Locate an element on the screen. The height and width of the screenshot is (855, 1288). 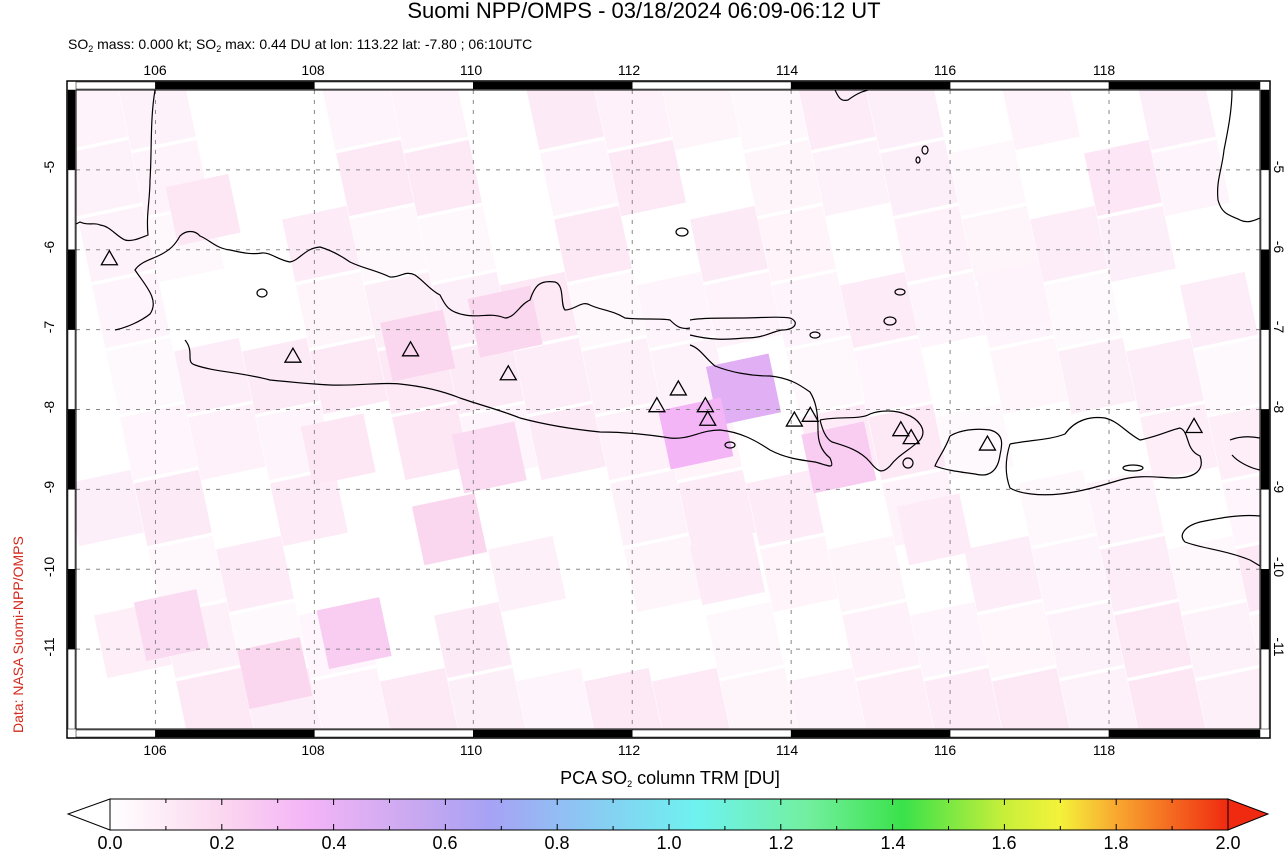
colorbar-label: PCA SO2 column TRM [DU] is located at coordinates (670, 778).